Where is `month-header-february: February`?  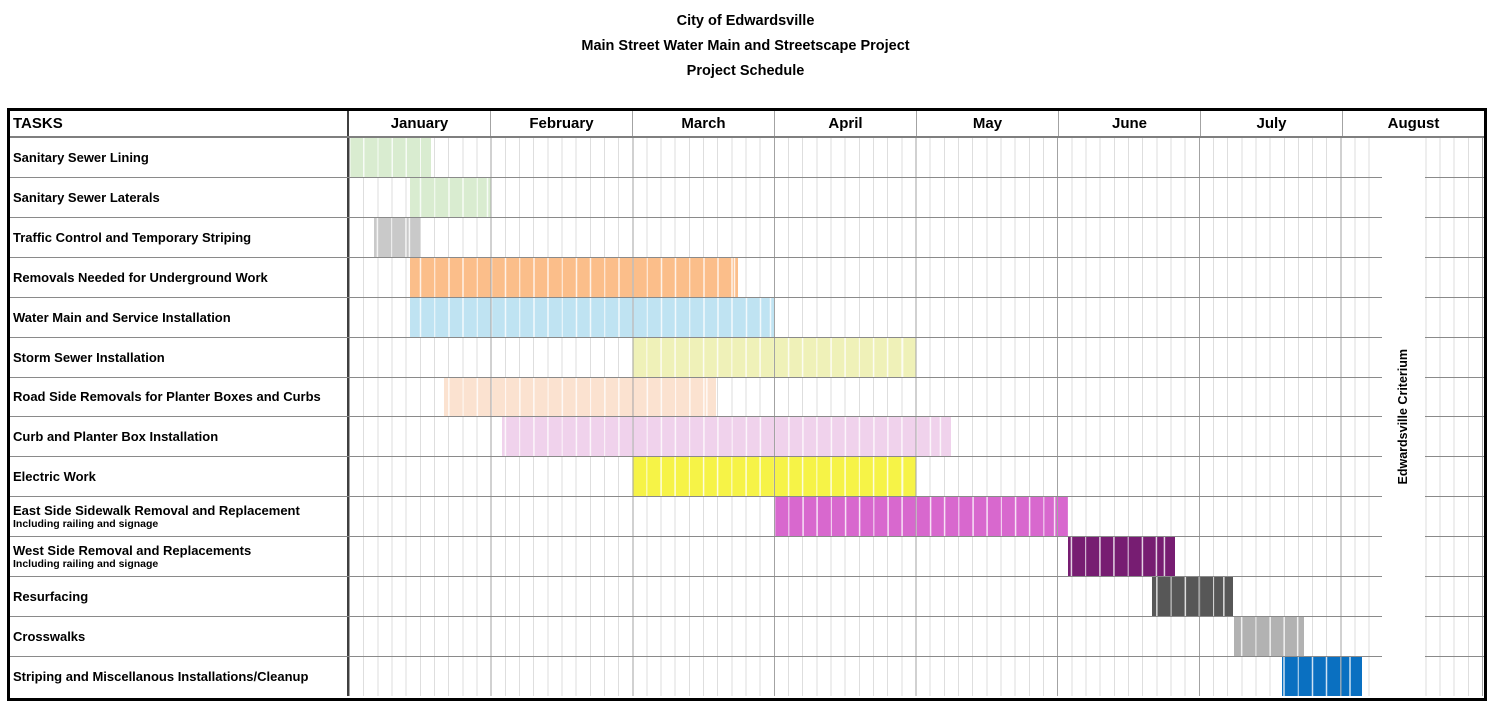
month-header-february: February is located at coordinates (561, 123).